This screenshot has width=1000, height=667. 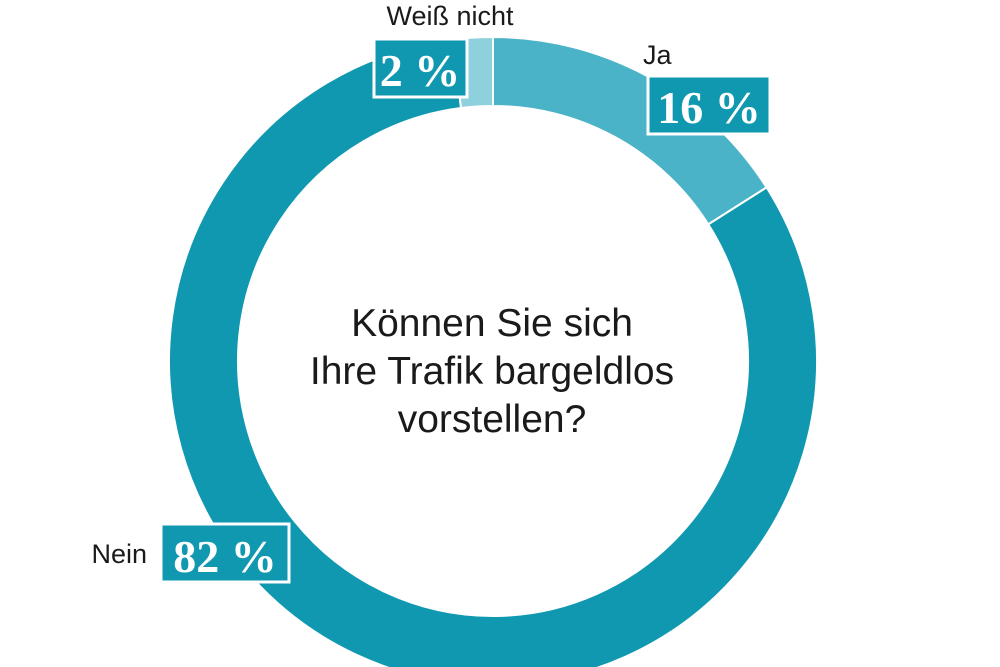 What do you see at coordinates (492, 323) in the screenshot?
I see `center-question-line-1: Können Sie sich` at bounding box center [492, 323].